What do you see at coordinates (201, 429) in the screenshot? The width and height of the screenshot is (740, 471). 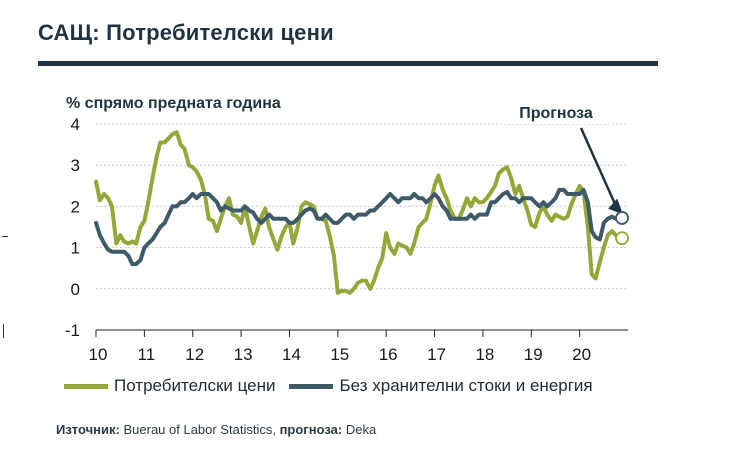 I see `source-text: Buerau of Labor Statistics,` at bounding box center [201, 429].